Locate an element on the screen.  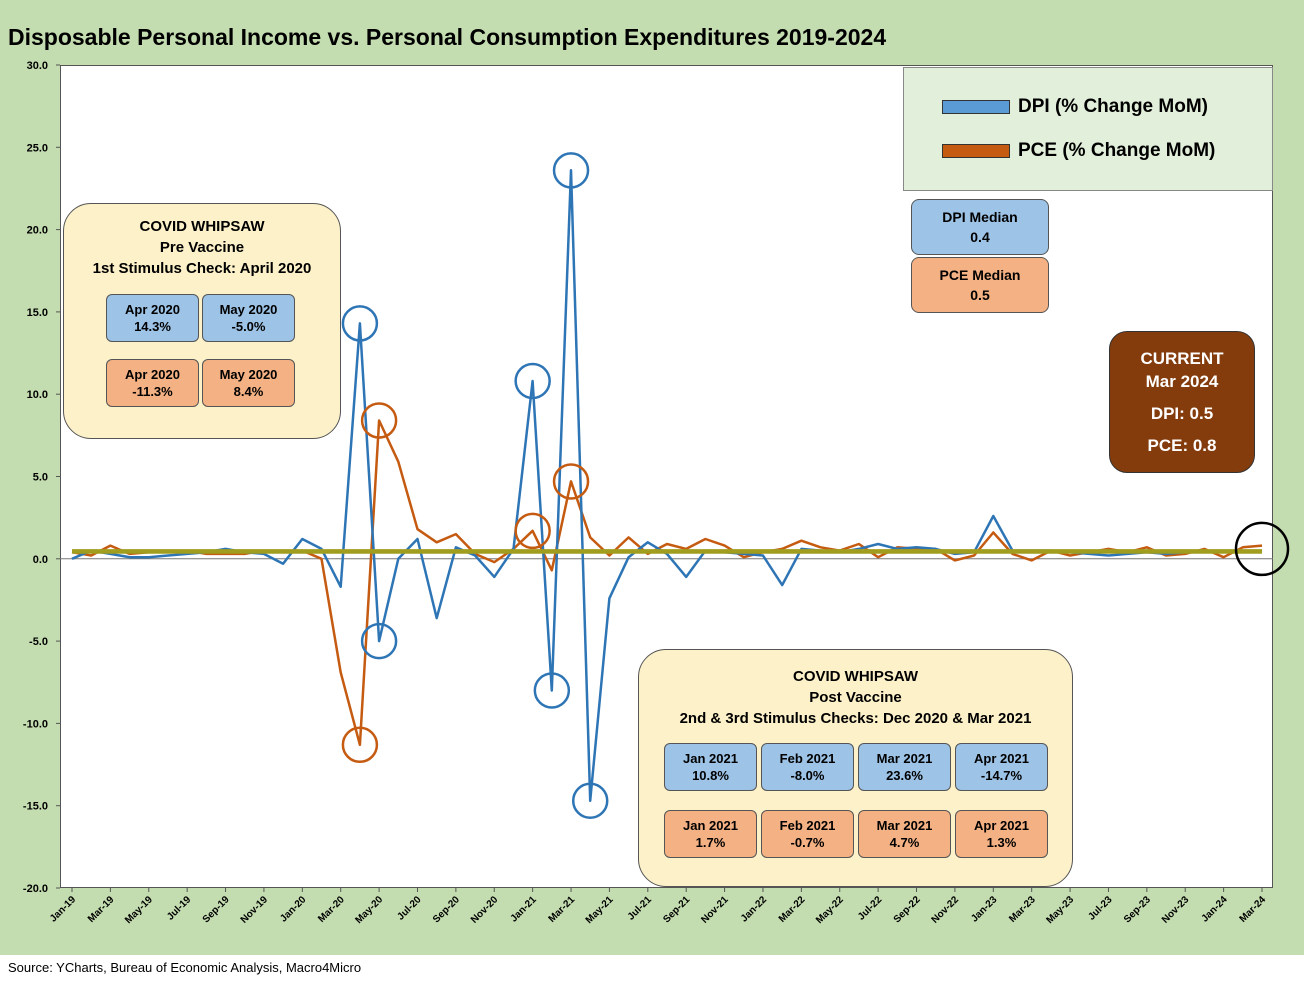
chip-pce-feb-2021: Feb 2021 -0.7% is located at coordinates (807, 834).